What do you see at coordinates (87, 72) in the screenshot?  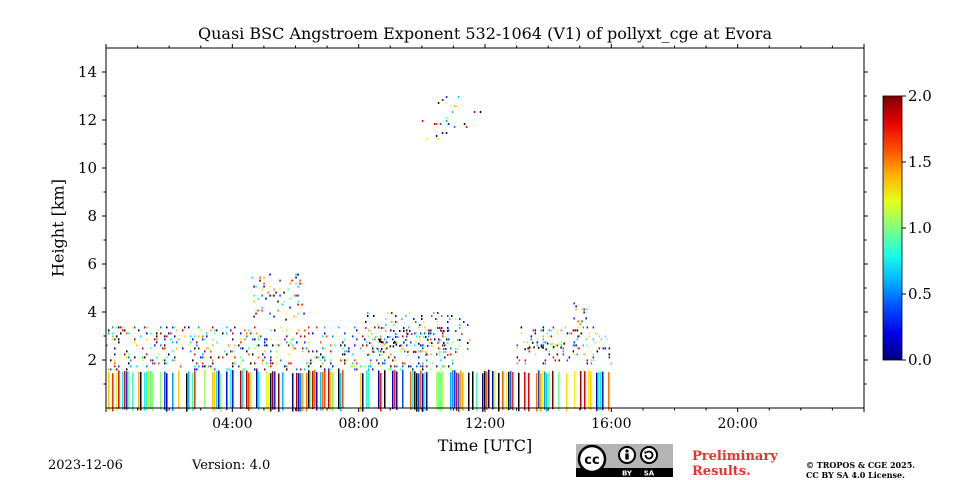 I see `y-tick-label: 14` at bounding box center [87, 72].